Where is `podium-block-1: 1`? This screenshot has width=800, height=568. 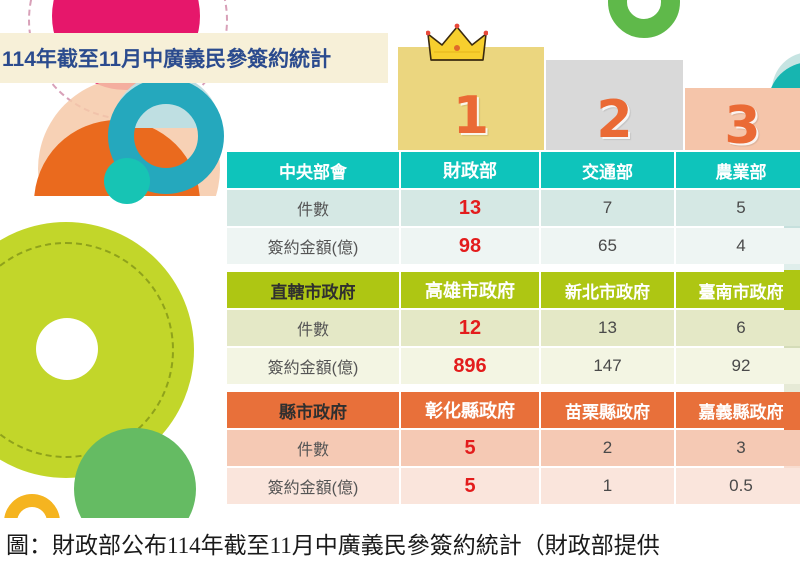 podium-block-1: 1 is located at coordinates (471, 98).